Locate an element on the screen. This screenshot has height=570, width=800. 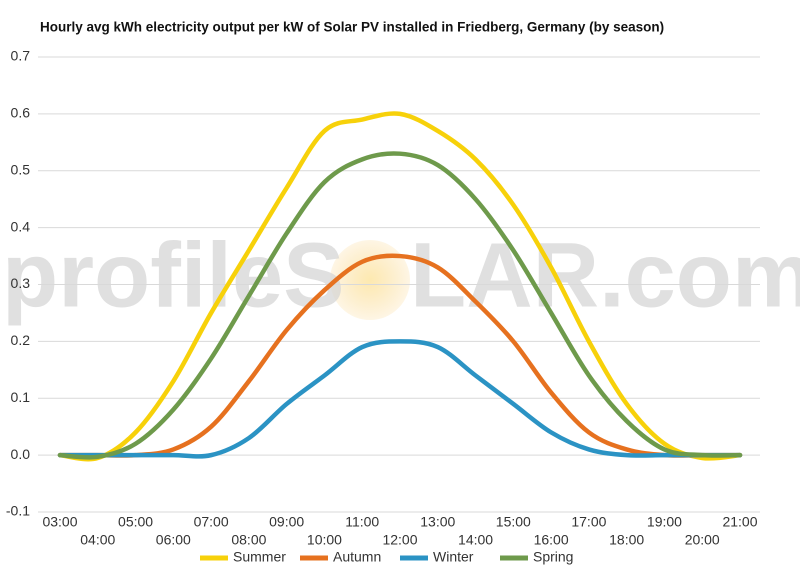
y-tick-label: 0.1 is located at coordinates (21, 397).